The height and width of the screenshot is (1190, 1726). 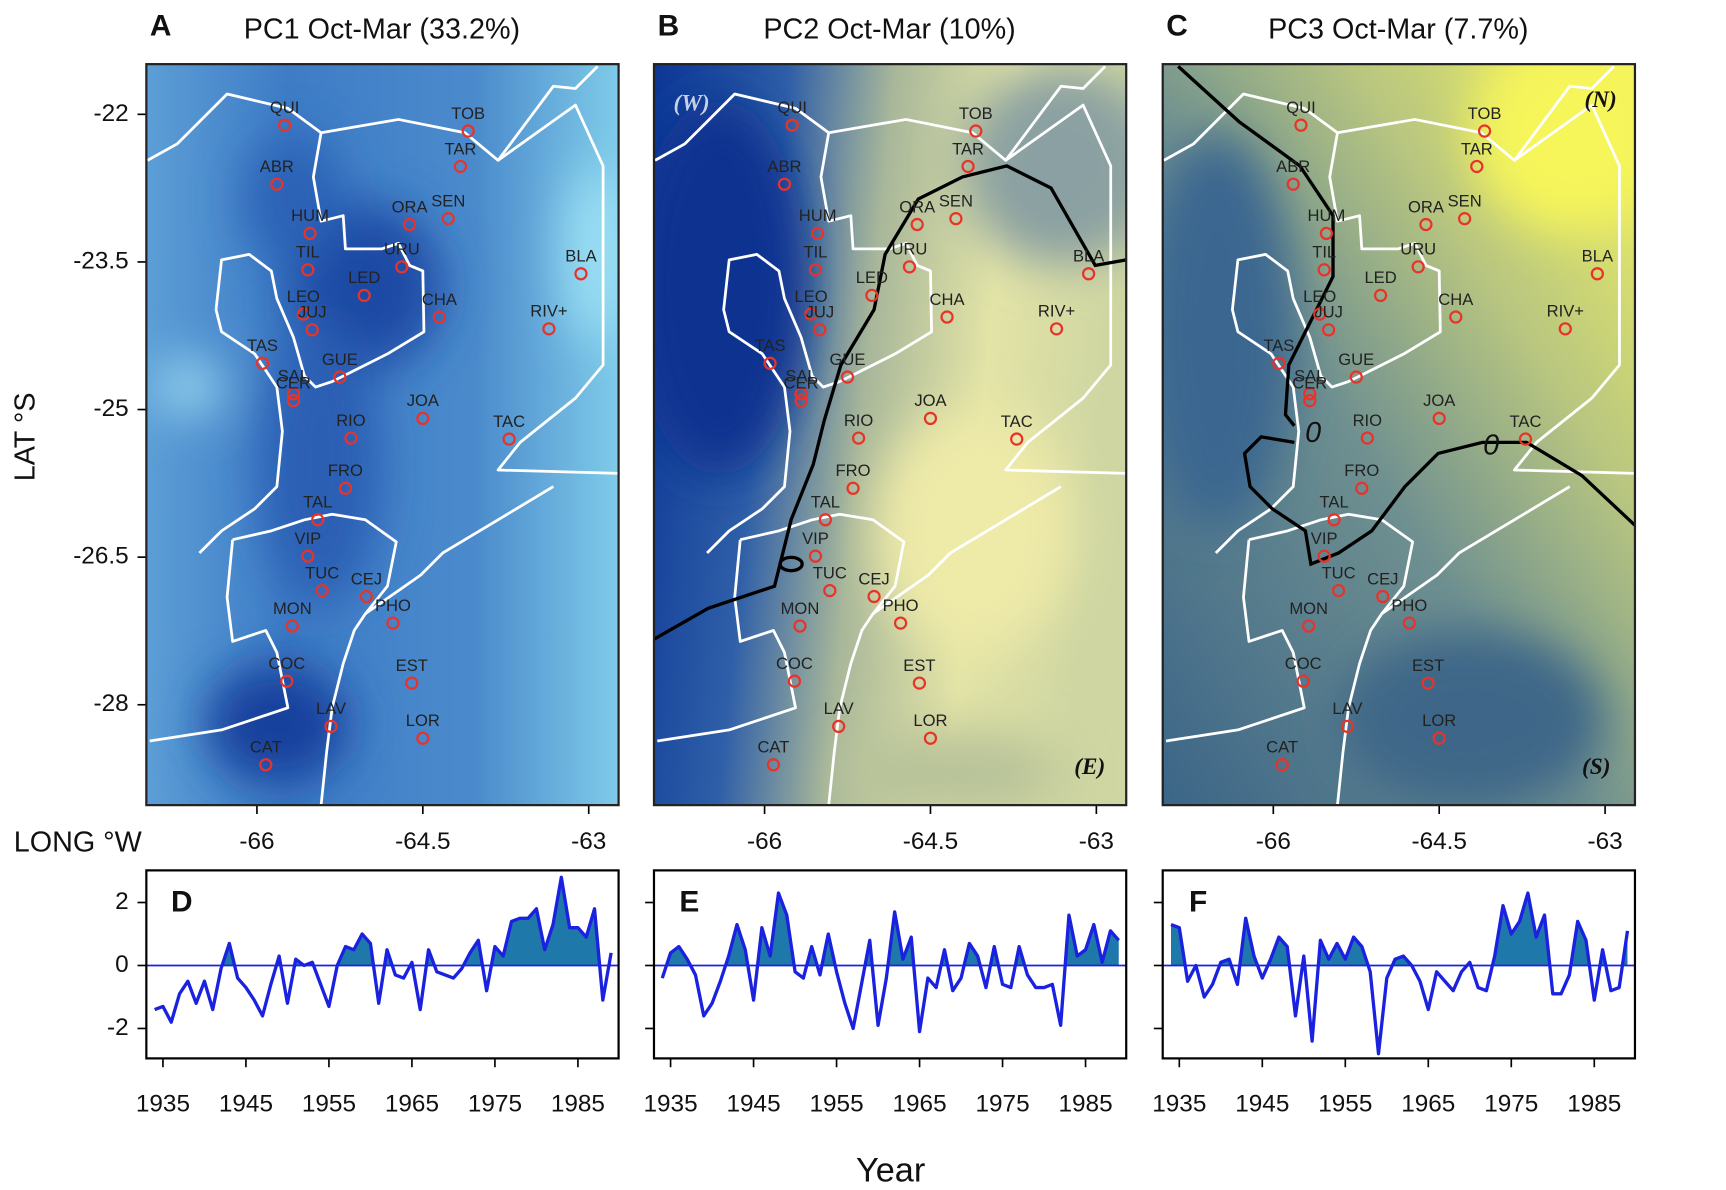 I want to click on y-tick-label: -25, so click(x=110, y=408).